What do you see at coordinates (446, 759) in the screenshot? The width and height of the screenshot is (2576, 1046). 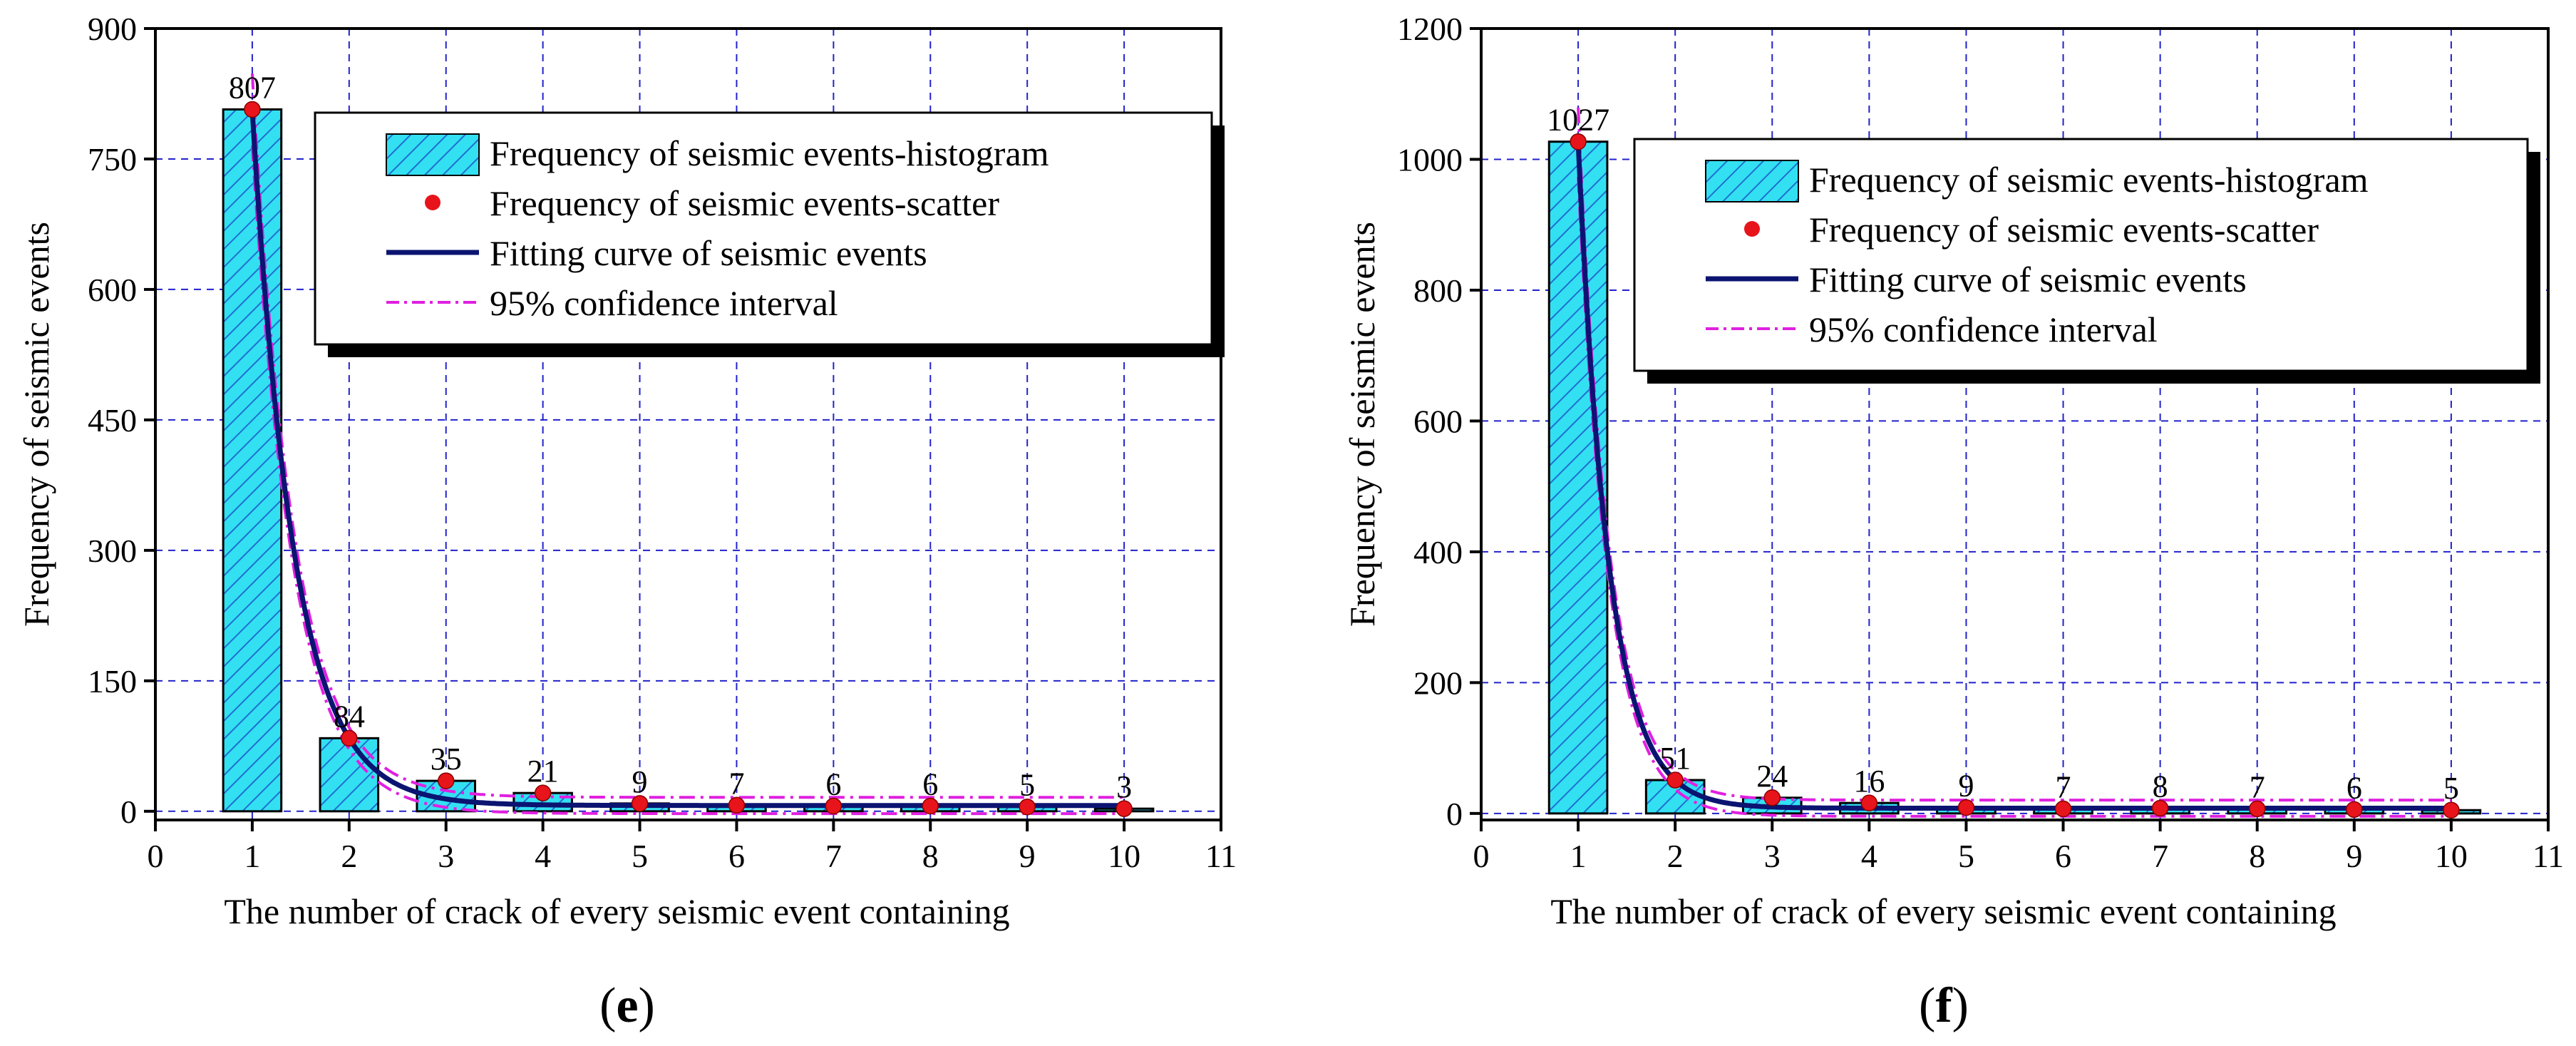 I see `data-label: 35` at bounding box center [446, 759].